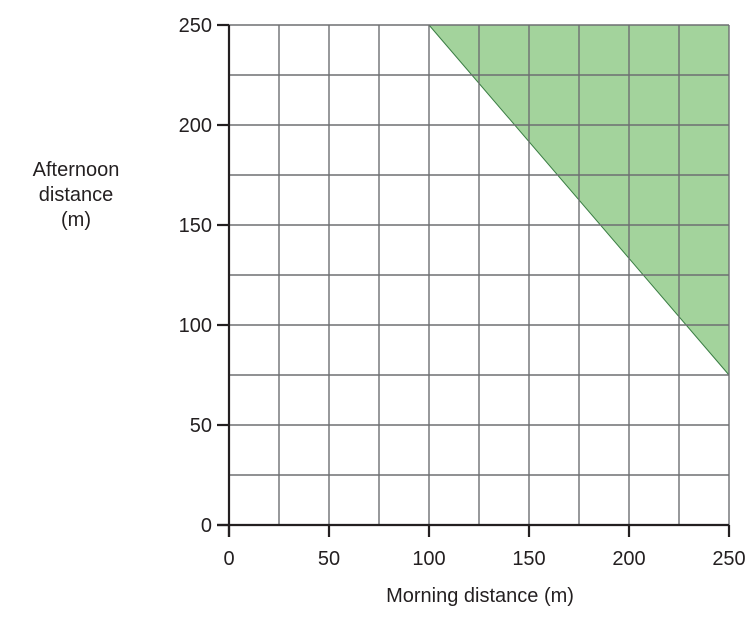 The image size is (753, 634). What do you see at coordinates (195, 126) in the screenshot?
I see `y-tick-label-200: 200` at bounding box center [195, 126].